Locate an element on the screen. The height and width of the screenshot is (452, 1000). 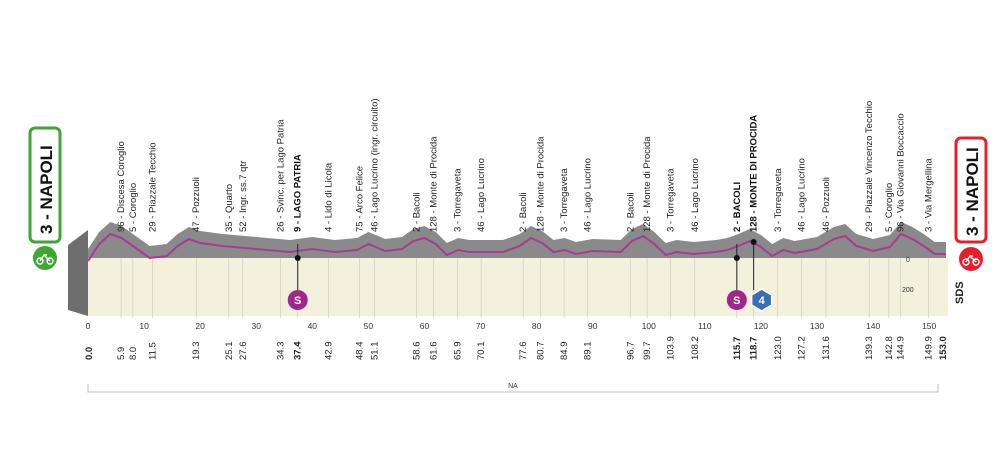
waypoint-distance: 34.3 is located at coordinates (280, 351).